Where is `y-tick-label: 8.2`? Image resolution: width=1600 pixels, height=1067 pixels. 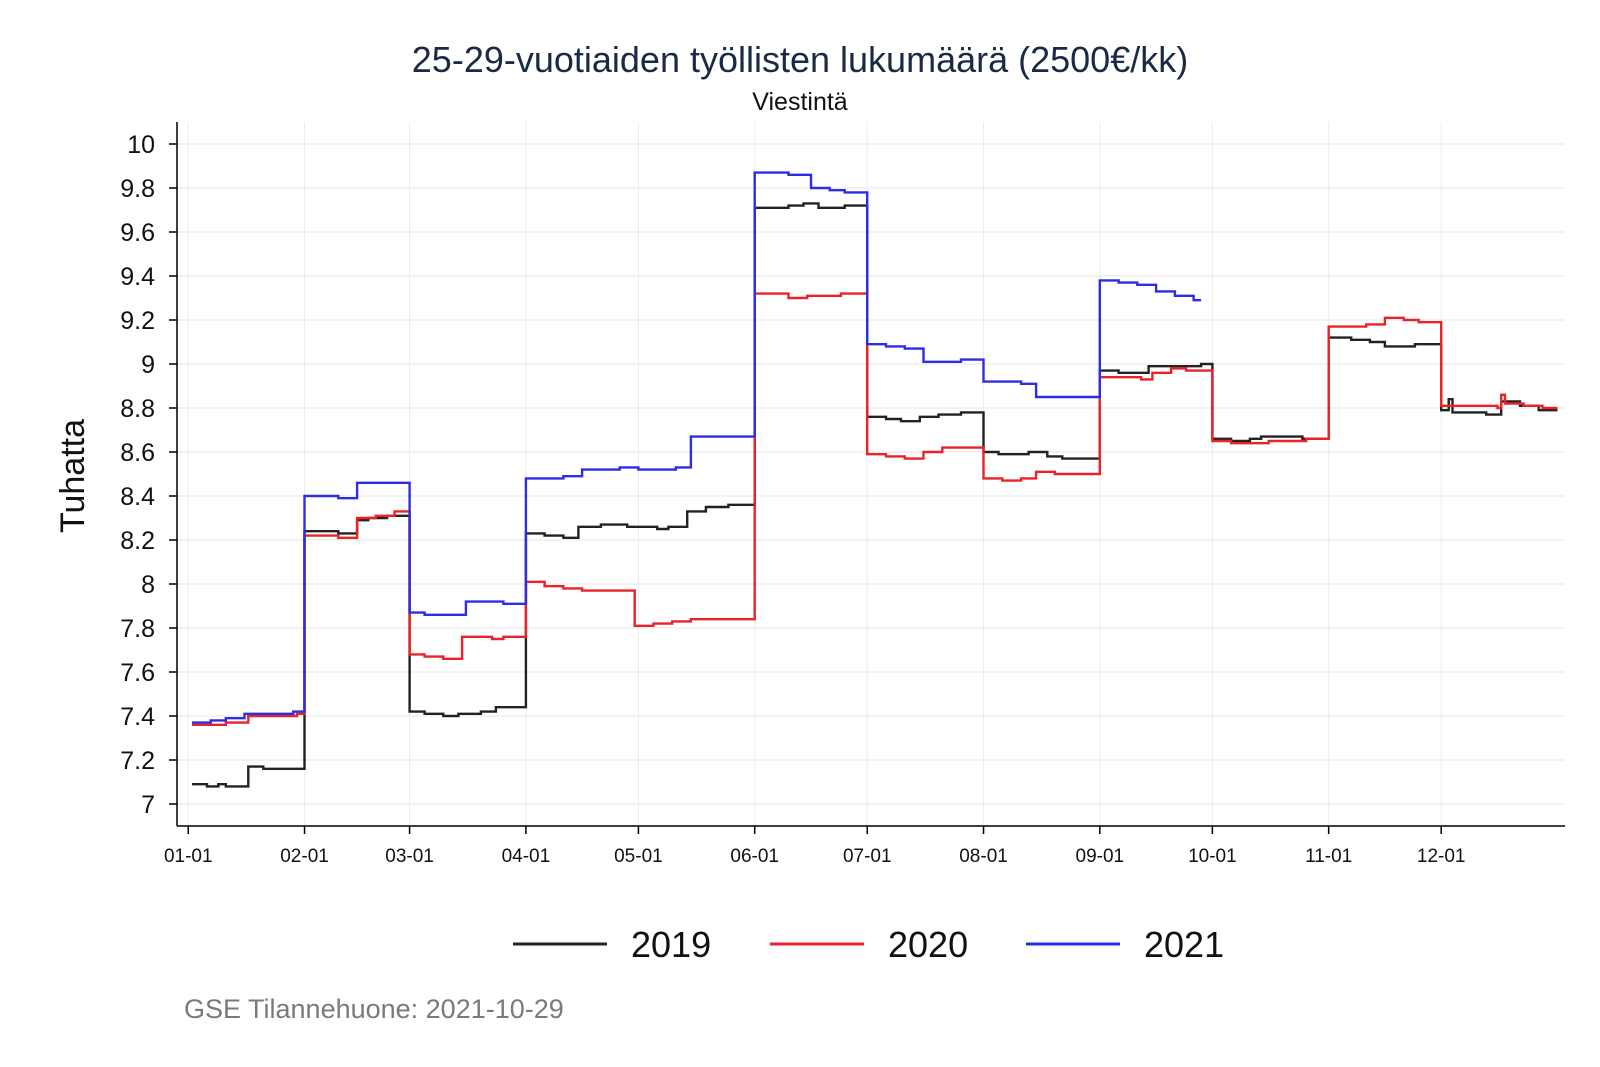
y-tick-label: 8.2 is located at coordinates (137, 541).